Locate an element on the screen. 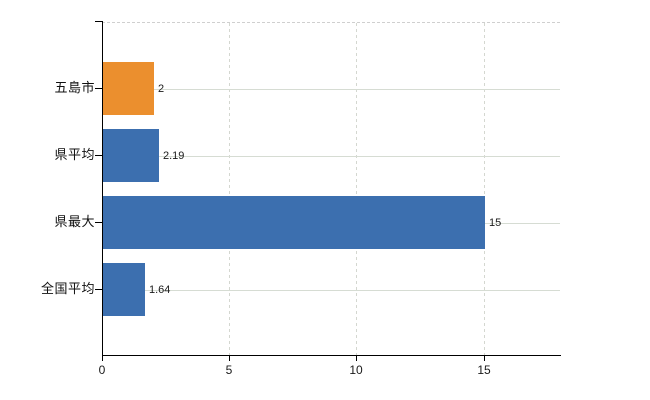 The image size is (650, 400). bar-value-label: 2 is located at coordinates (161, 89).